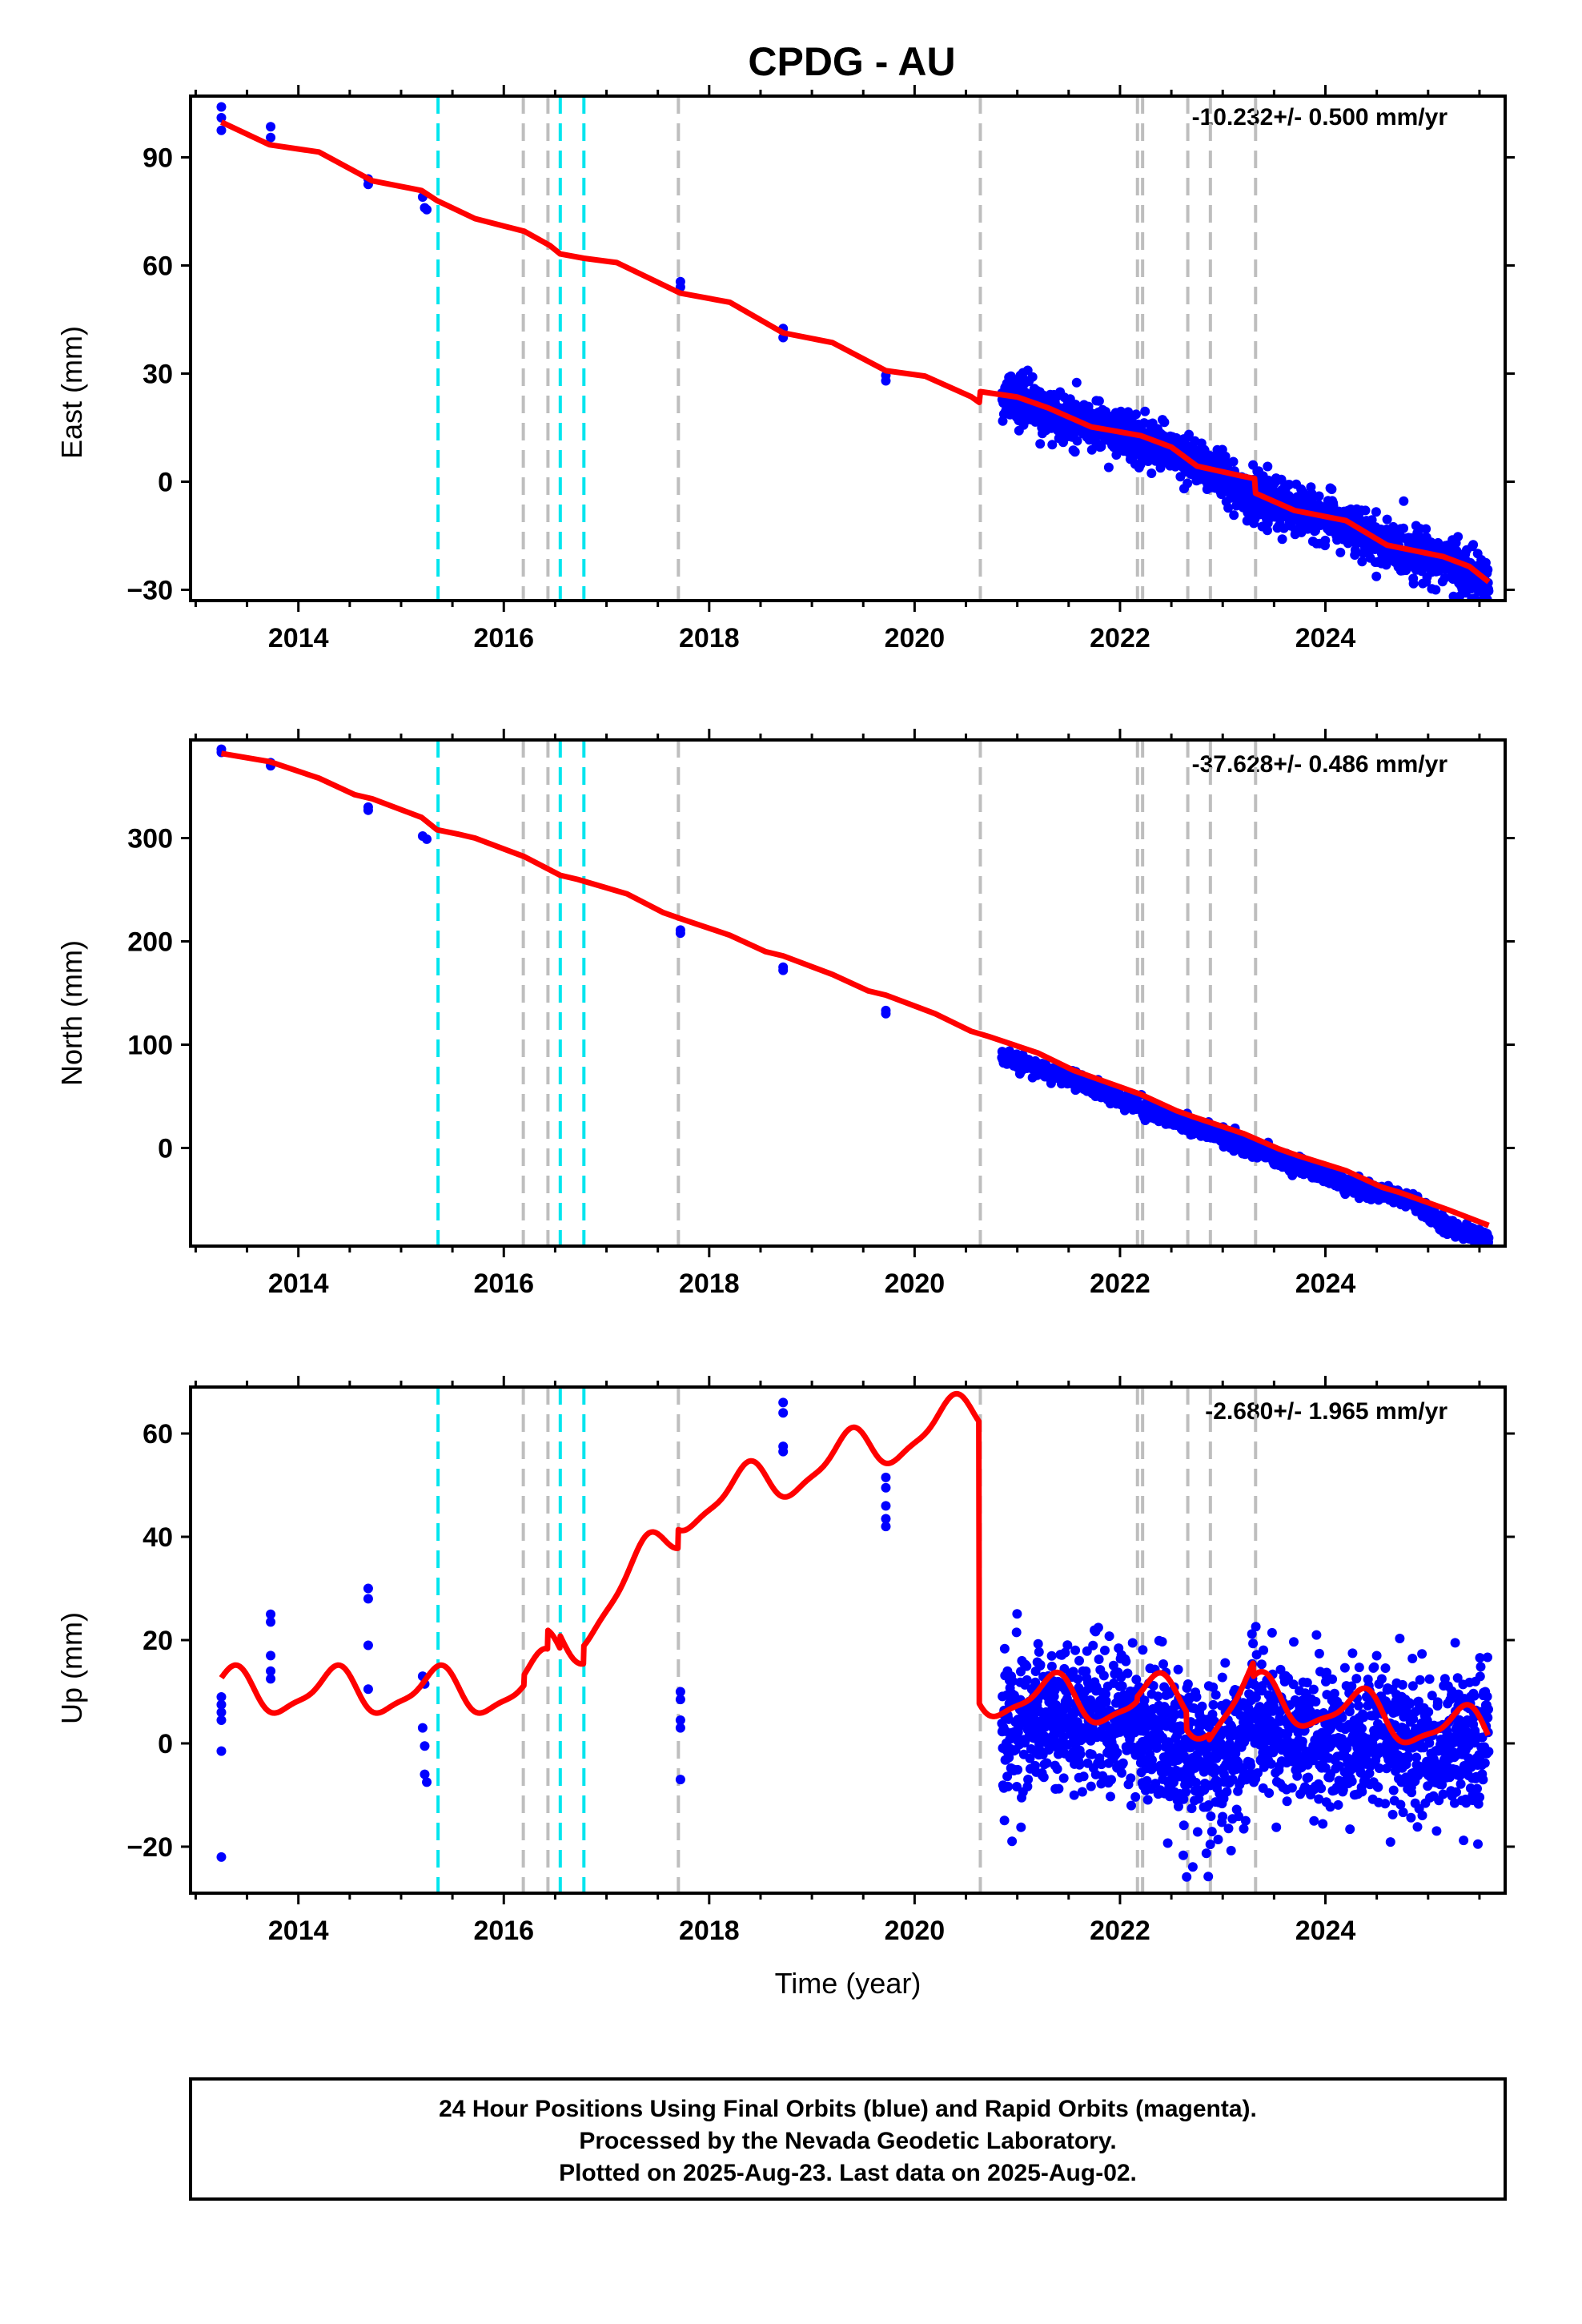 The height and width of the screenshot is (2324, 1582). I want to click on east-xtick-label-2: 2018, so click(710, 638).